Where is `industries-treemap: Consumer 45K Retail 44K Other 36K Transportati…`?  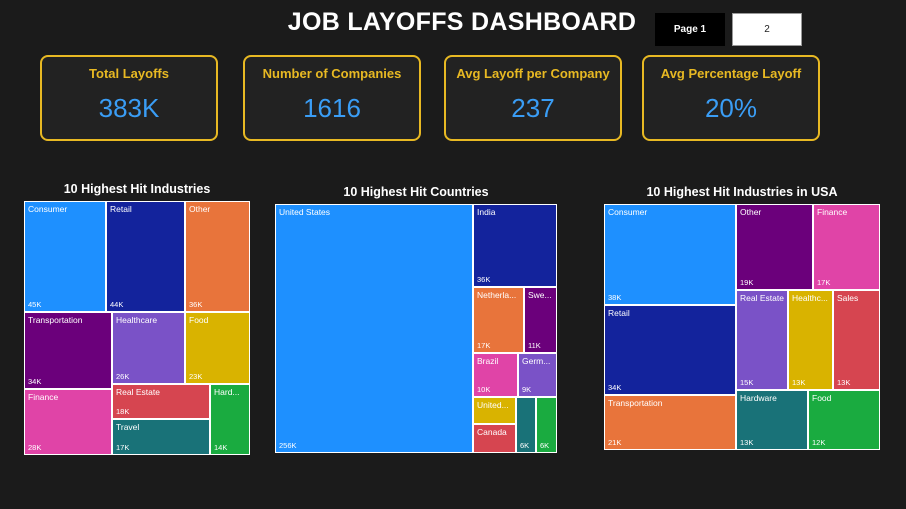
industries-treemap: Consumer 45K Retail 44K Other 36K Transportati… is located at coordinates (137, 328).